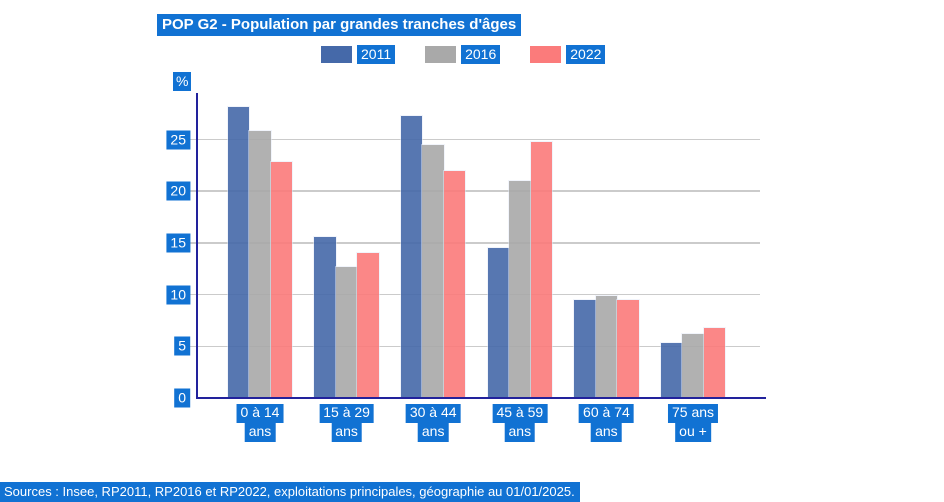 The image size is (944, 502). What do you see at coordinates (498, 323) in the screenshot?
I see `bar-2011-group4` at bounding box center [498, 323].